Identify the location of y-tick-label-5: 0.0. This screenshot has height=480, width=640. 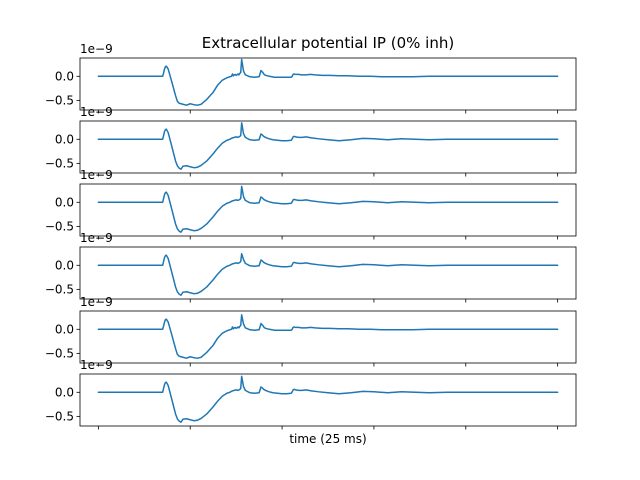
(64, 329).